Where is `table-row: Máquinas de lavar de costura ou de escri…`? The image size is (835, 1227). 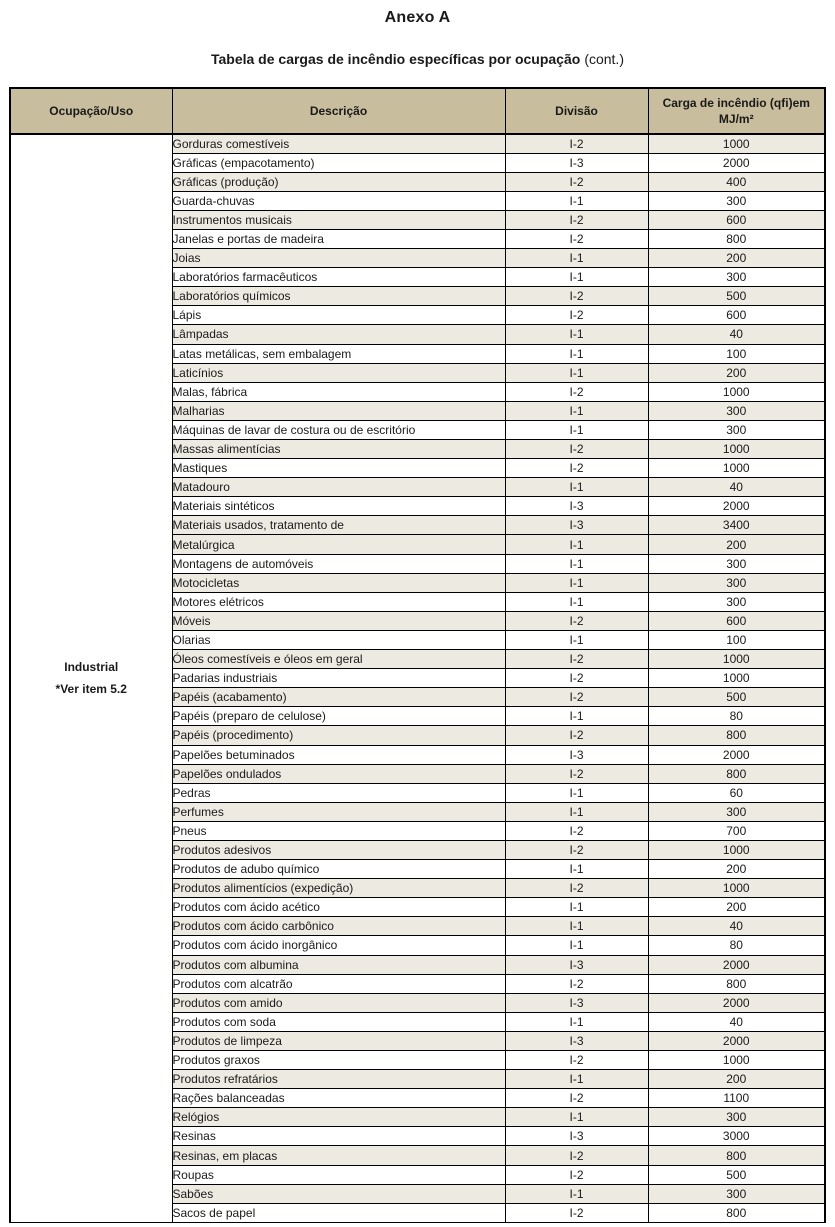 table-row: Máquinas de lavar de costura ou de escri… is located at coordinates (418, 430).